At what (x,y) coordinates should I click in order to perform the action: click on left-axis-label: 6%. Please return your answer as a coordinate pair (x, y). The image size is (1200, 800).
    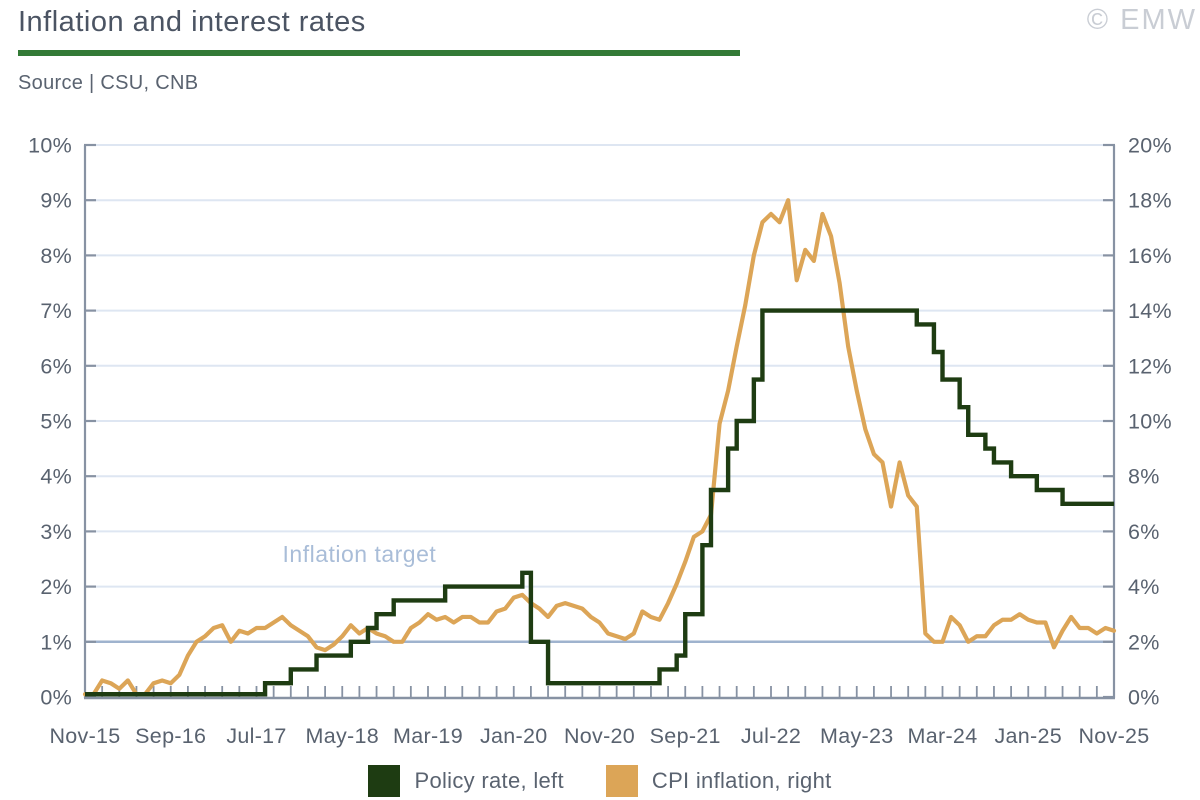
    Looking at the image, I should click on (56, 366).